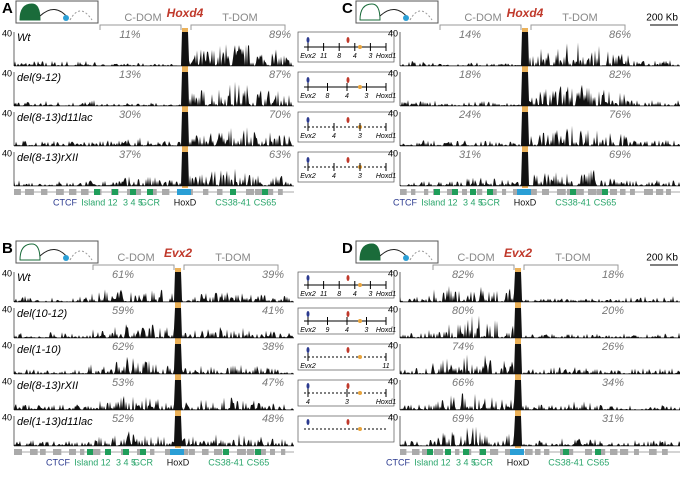 The width and height of the screenshot is (680, 477). Describe the element at coordinates (566, 462) in the screenshot. I see `feature-label: CS38-41` at that location.